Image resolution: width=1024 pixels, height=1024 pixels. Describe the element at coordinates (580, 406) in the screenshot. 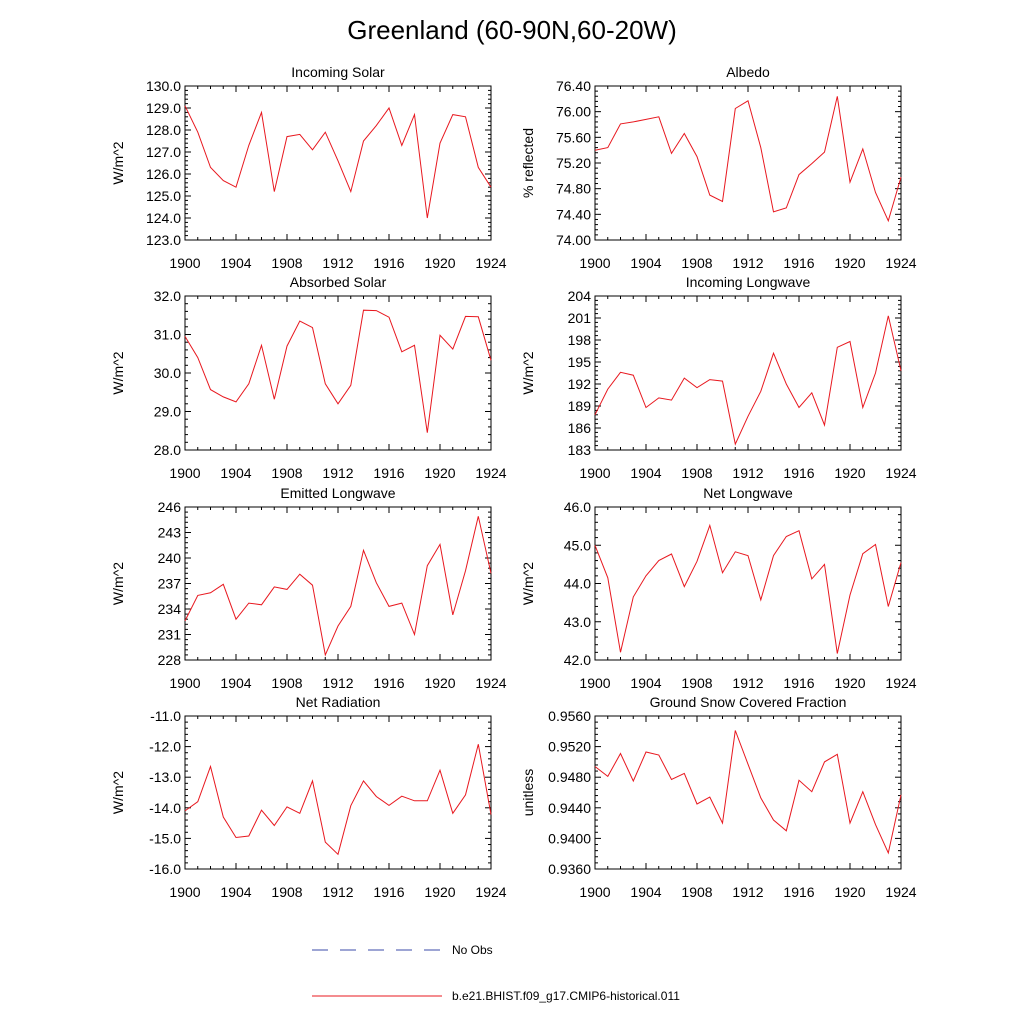

I see `y-tick-label: 189` at that location.